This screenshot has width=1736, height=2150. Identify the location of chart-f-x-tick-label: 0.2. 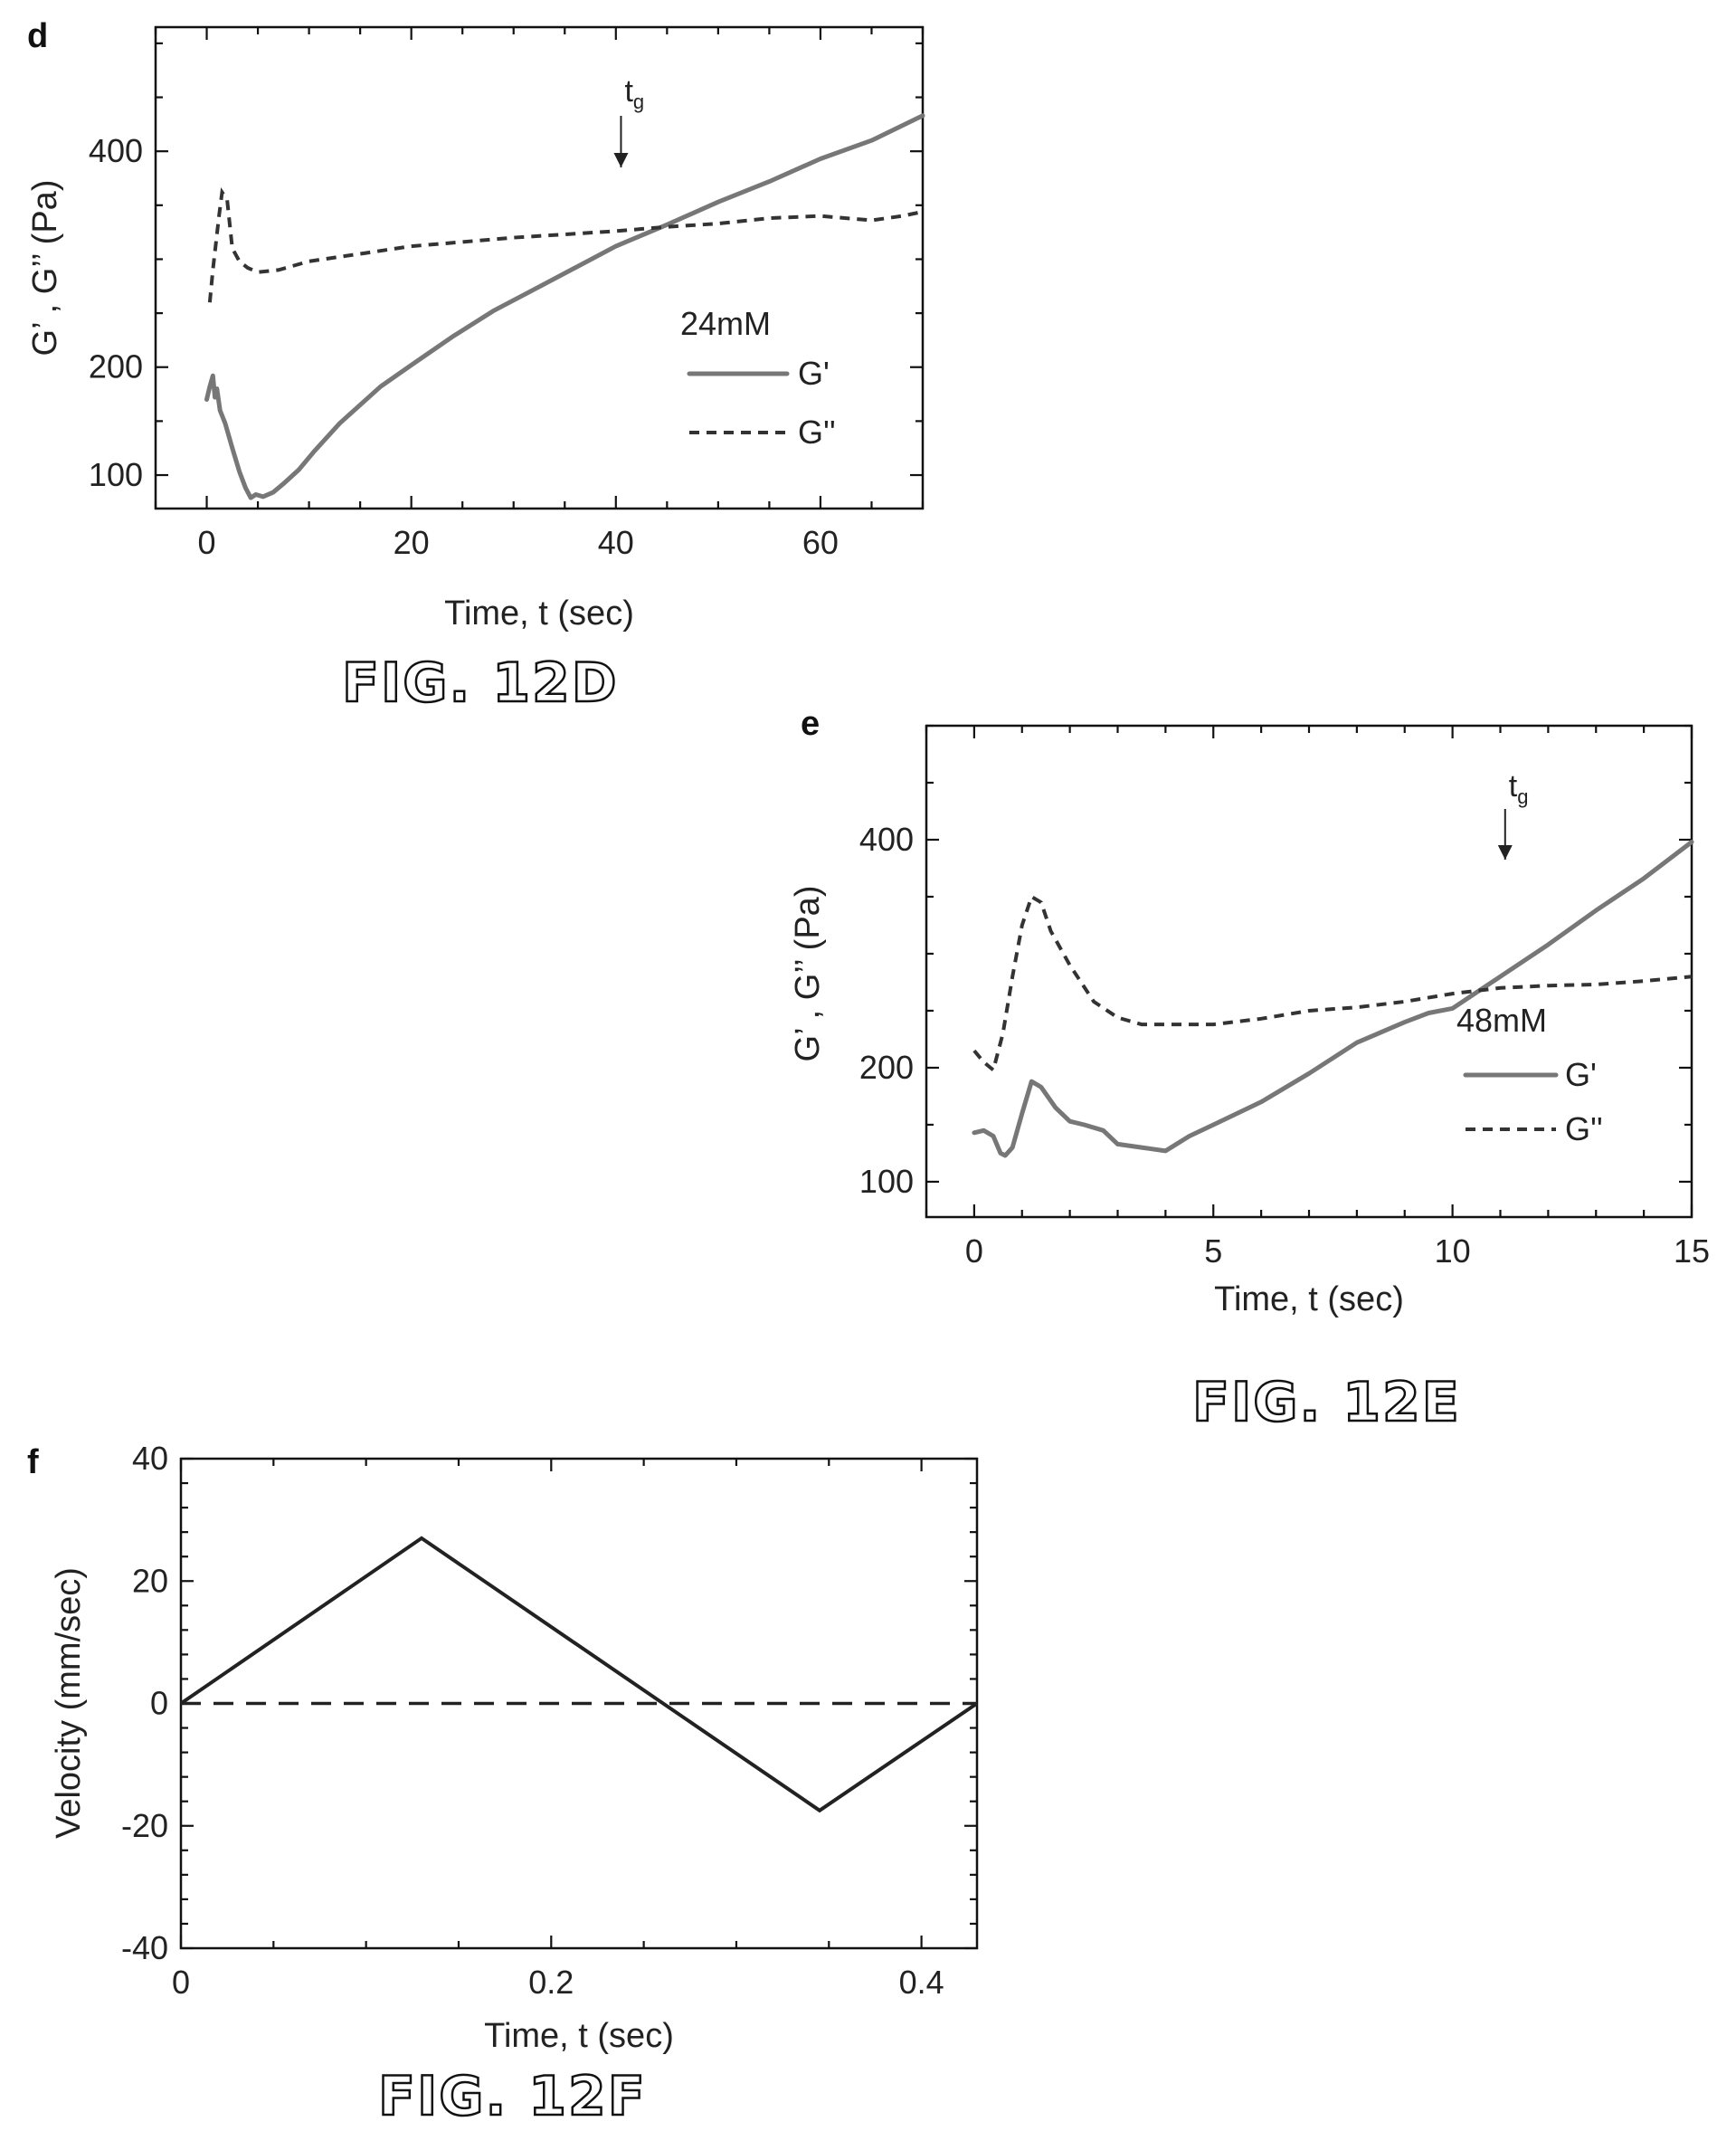
(551, 1982).